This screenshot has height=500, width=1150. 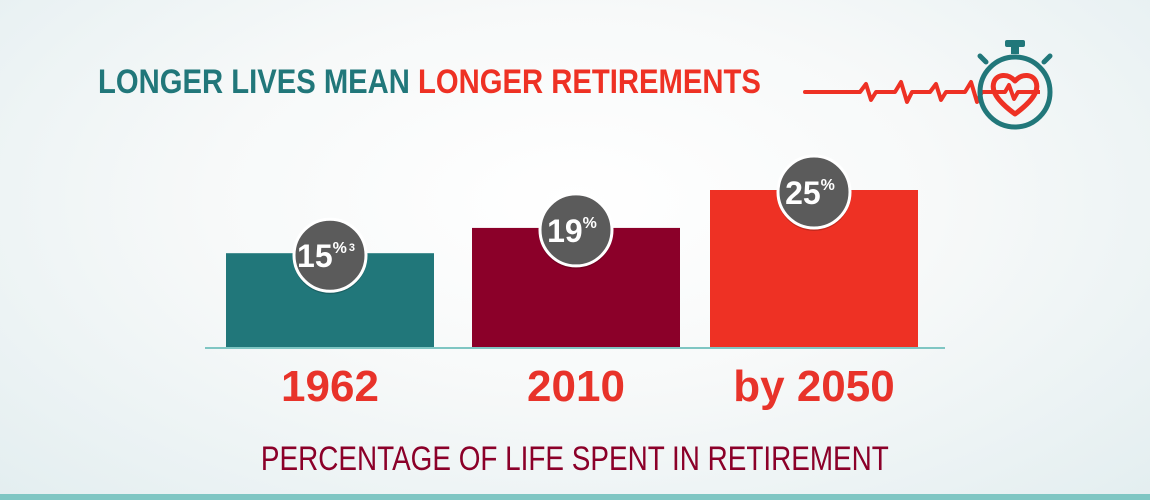 I want to click on x-axis-label: PERCENTAGE OF LIFE SPENT IN RETIREMENT, so click(x=575, y=459).